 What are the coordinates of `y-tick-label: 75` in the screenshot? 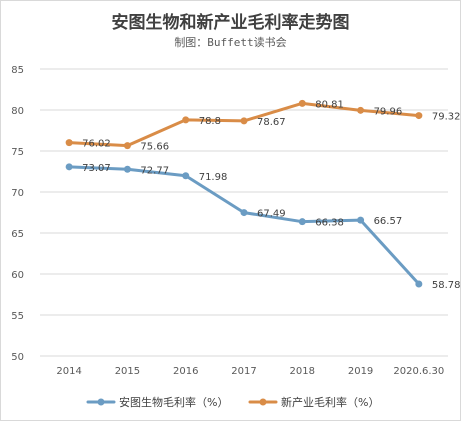 It's located at (17, 152).